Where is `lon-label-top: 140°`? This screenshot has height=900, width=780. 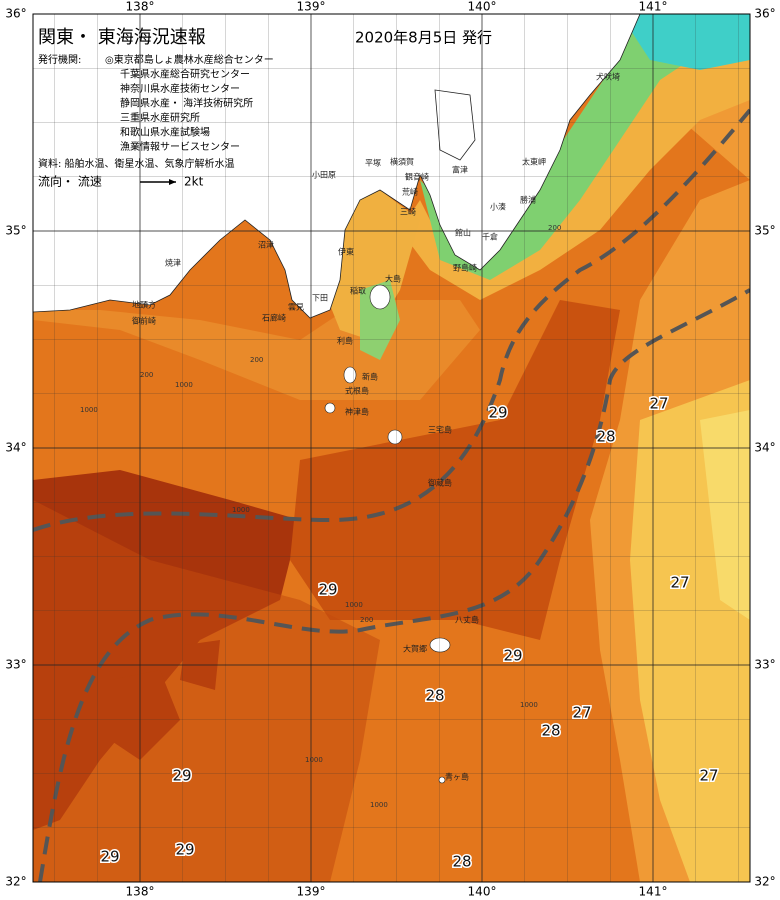 lon-label-top: 140° is located at coordinates (482, 7).